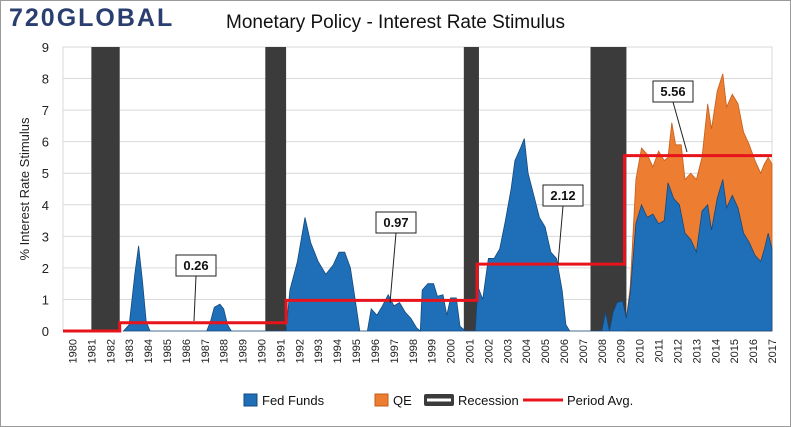 The width and height of the screenshot is (791, 427). What do you see at coordinates (414, 351) in the screenshot?
I see `x-tick-label: 1998` at bounding box center [414, 351].